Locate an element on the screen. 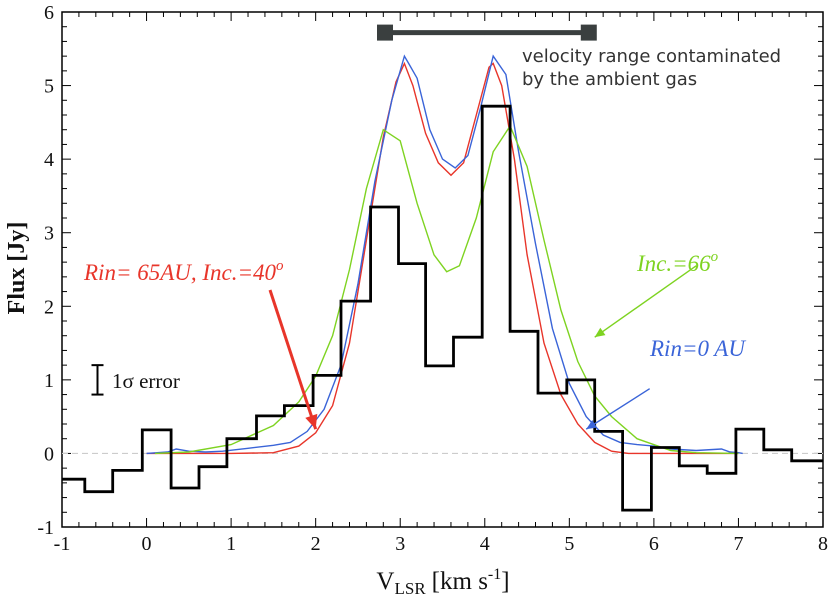 This screenshot has height=598, width=831. y-axis-title: Flux [Jy] is located at coordinates (17, 268).